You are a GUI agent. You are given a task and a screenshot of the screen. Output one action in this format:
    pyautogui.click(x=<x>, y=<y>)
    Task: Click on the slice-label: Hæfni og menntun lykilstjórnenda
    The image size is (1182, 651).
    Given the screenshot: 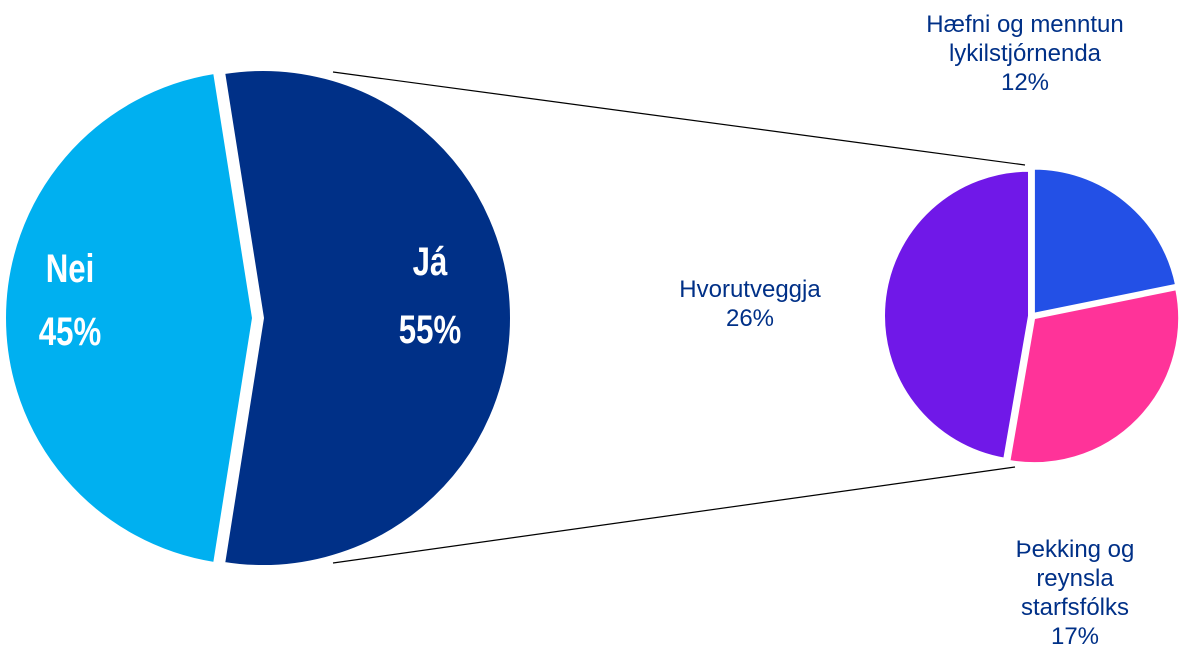 What is the action you would take?
    pyautogui.click(x=1025, y=39)
    